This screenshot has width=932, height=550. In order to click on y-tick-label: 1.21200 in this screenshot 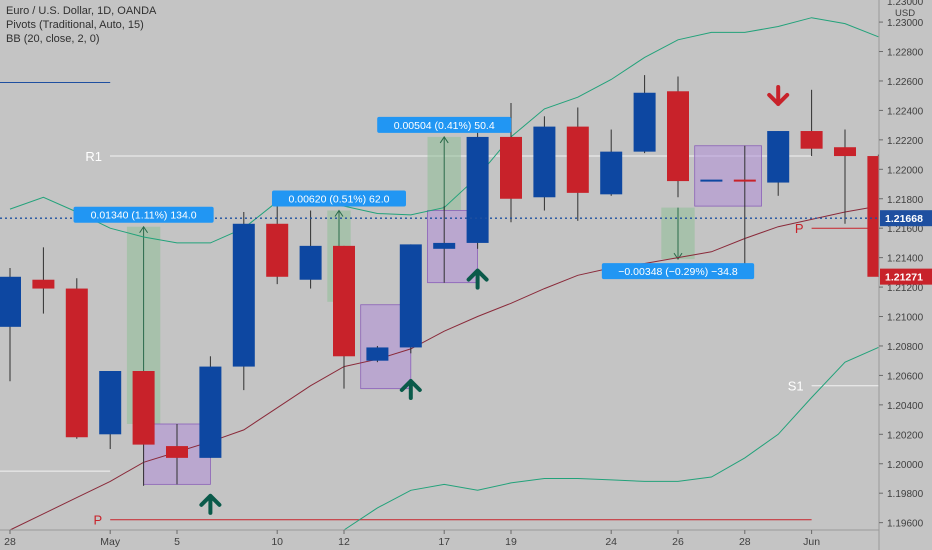, I will do `click(905, 288)`.